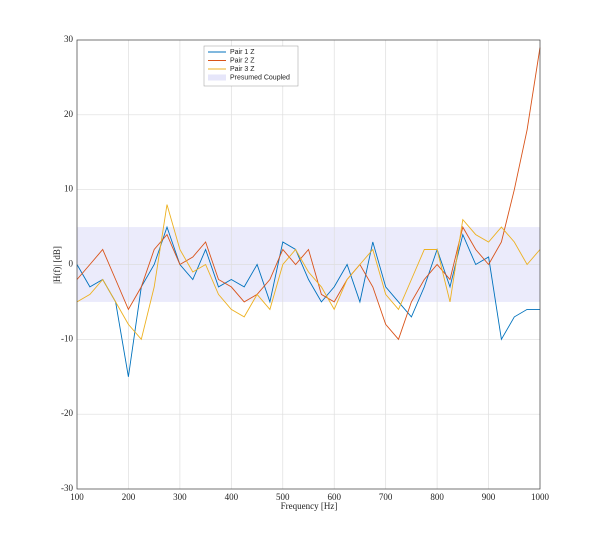 This screenshot has height=550, width=595. What do you see at coordinates (309, 506) in the screenshot?
I see `x-axis-label: Frequency [Hz]` at bounding box center [309, 506].